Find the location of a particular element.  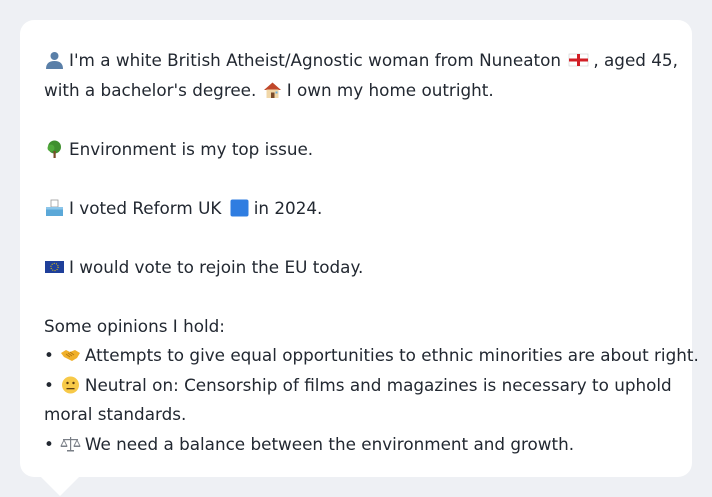

vote-line: I voted Reform UK in 2024. is located at coordinates (356, 209).